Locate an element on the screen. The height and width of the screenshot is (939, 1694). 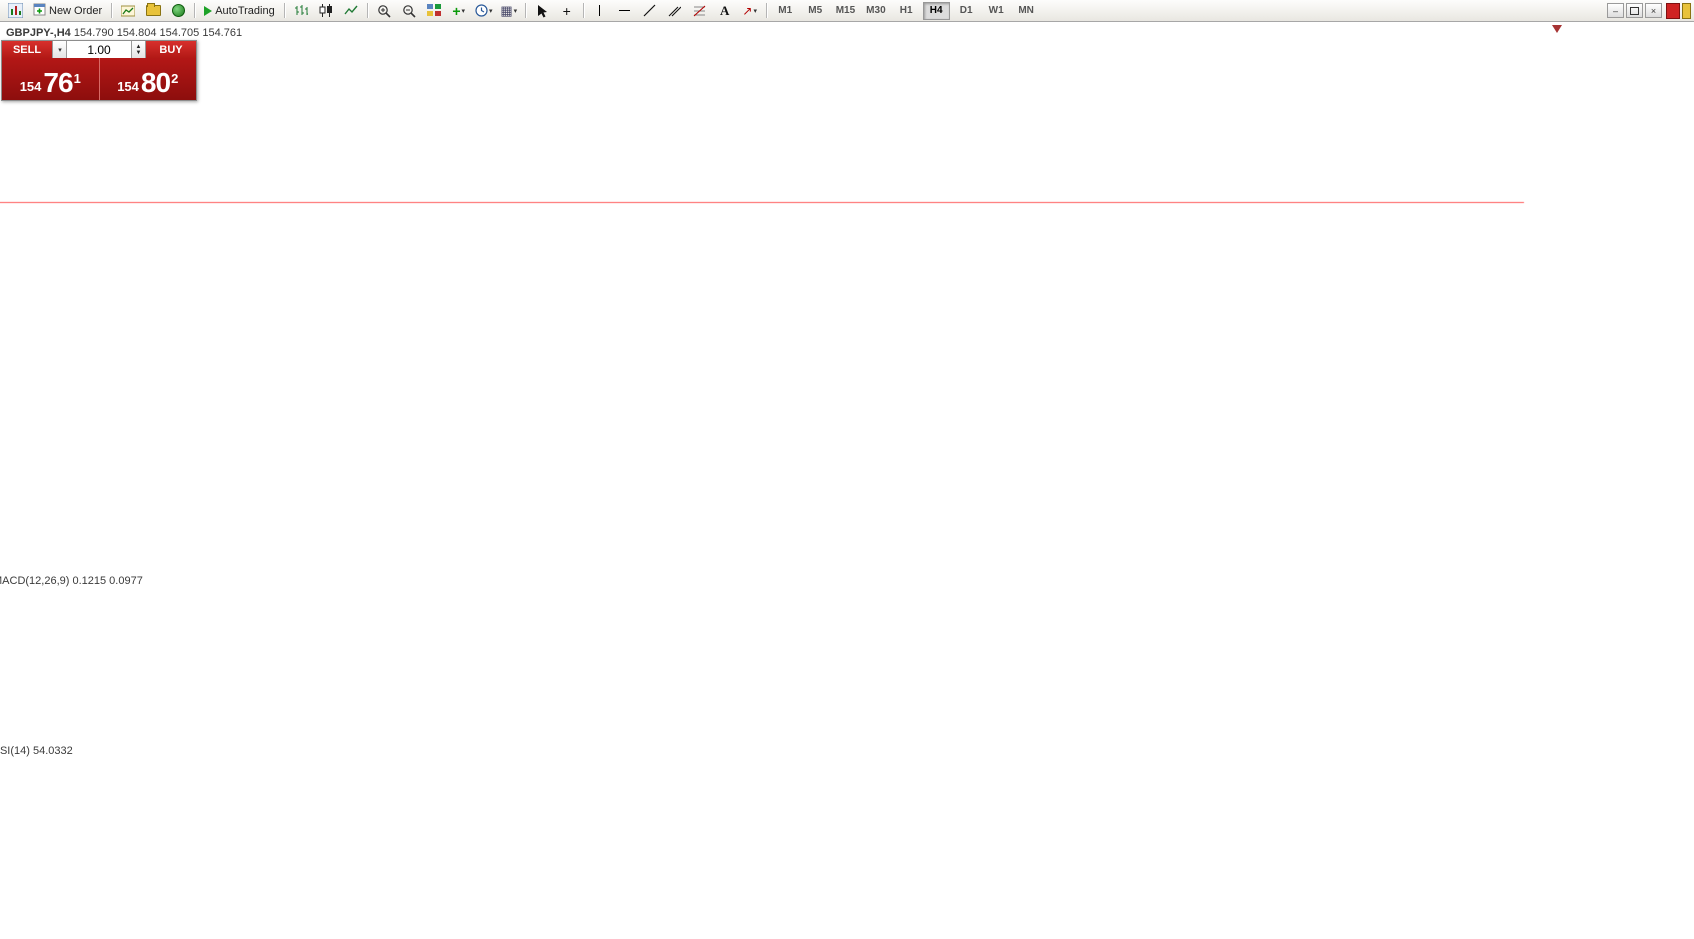
sell-order-dropdown: ▾ is located at coordinates (59, 49).